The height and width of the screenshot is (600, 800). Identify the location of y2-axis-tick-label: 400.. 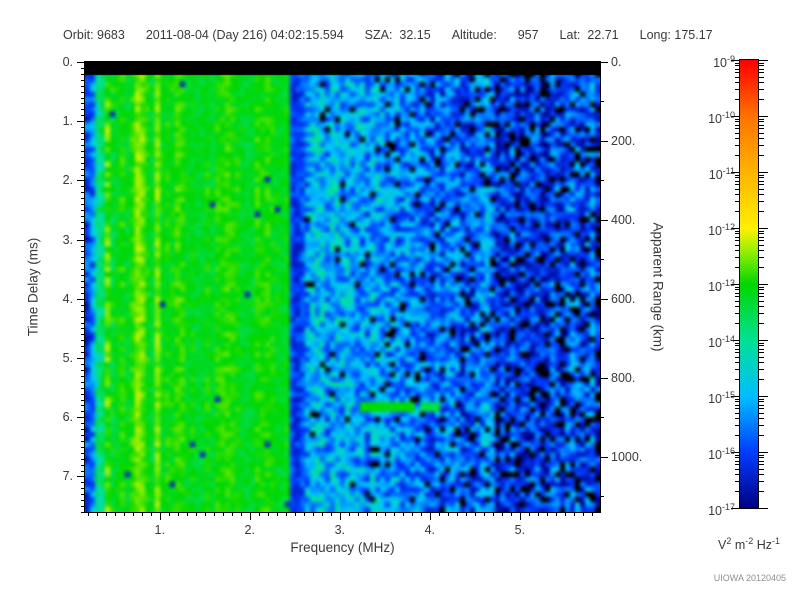
(623, 219).